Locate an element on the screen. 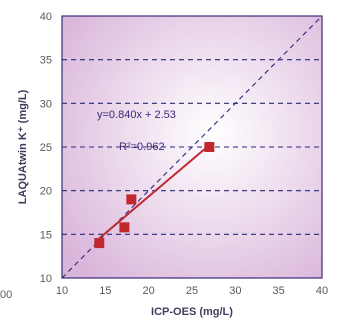  x-tick-label-10: 10 is located at coordinates (62, 291).